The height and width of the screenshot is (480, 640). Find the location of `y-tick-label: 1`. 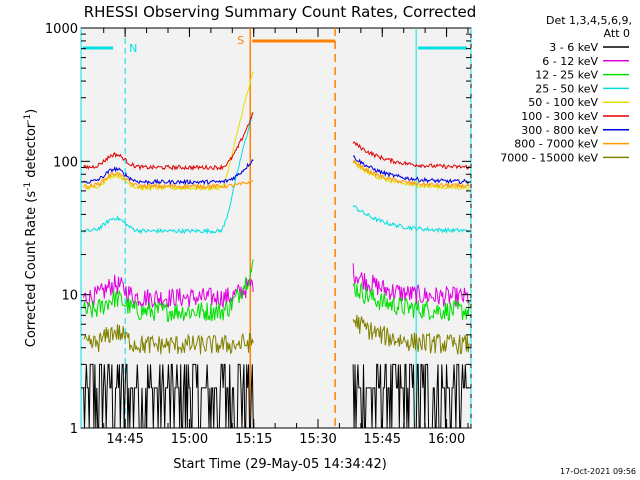

y-tick-label: 1 is located at coordinates (74, 429).